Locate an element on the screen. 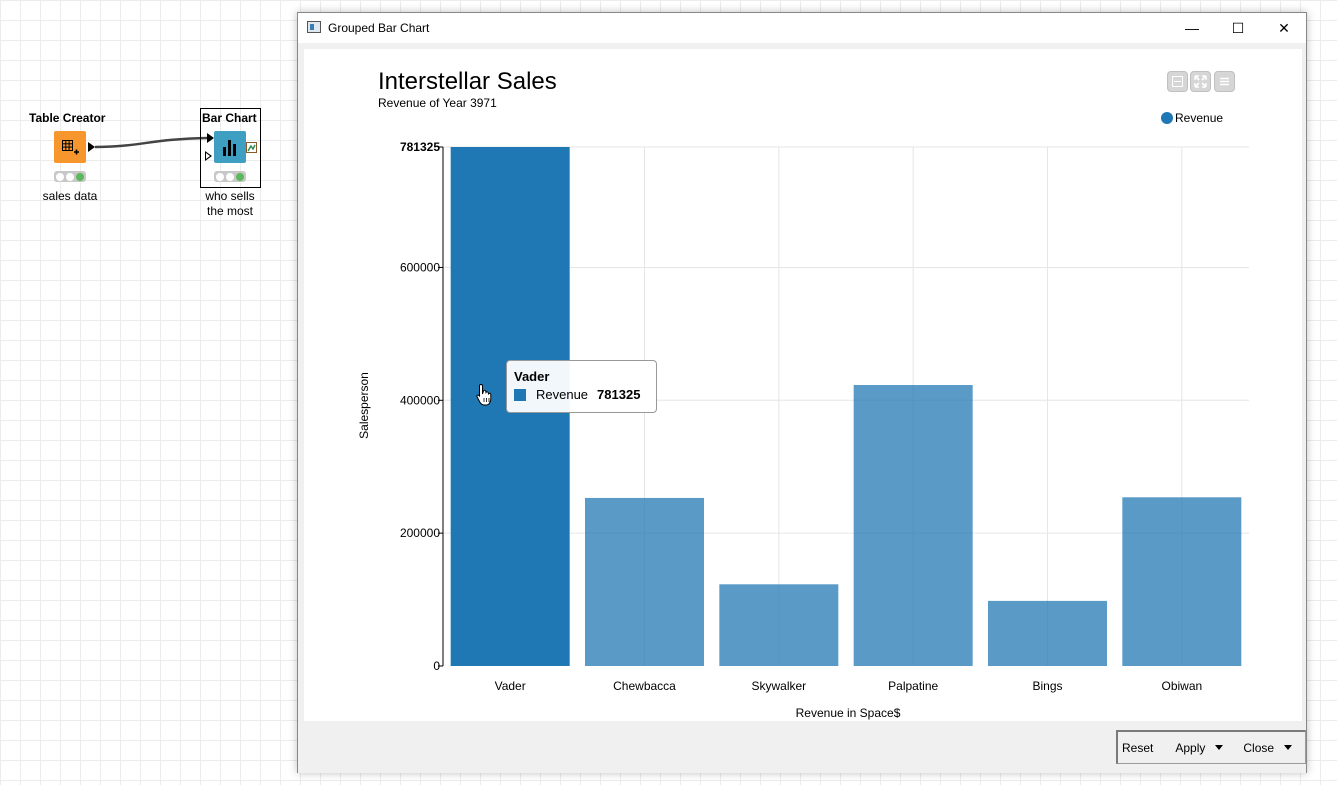 The image size is (1337, 785). tooltip-series: Revenue is located at coordinates (562, 394).